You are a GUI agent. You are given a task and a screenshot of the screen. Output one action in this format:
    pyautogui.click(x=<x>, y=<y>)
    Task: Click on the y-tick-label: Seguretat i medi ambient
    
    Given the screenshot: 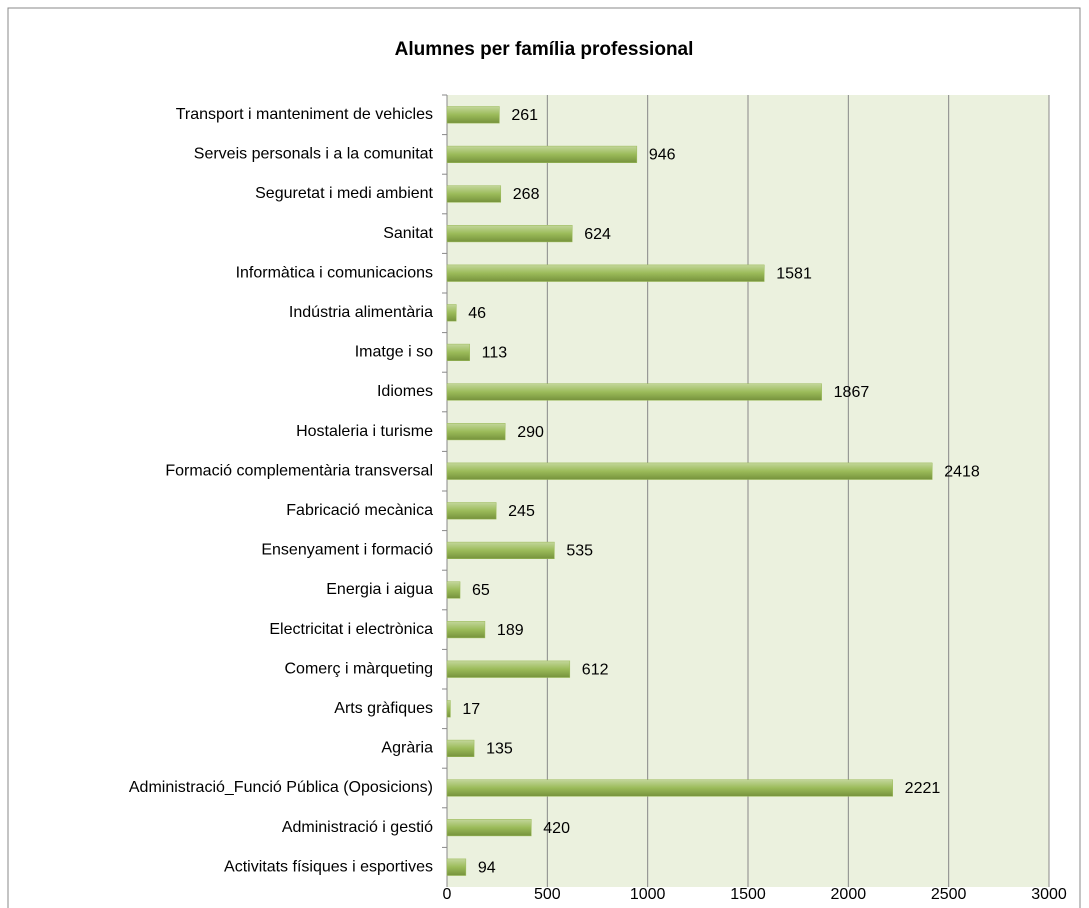 What is the action you would take?
    pyautogui.click(x=344, y=193)
    